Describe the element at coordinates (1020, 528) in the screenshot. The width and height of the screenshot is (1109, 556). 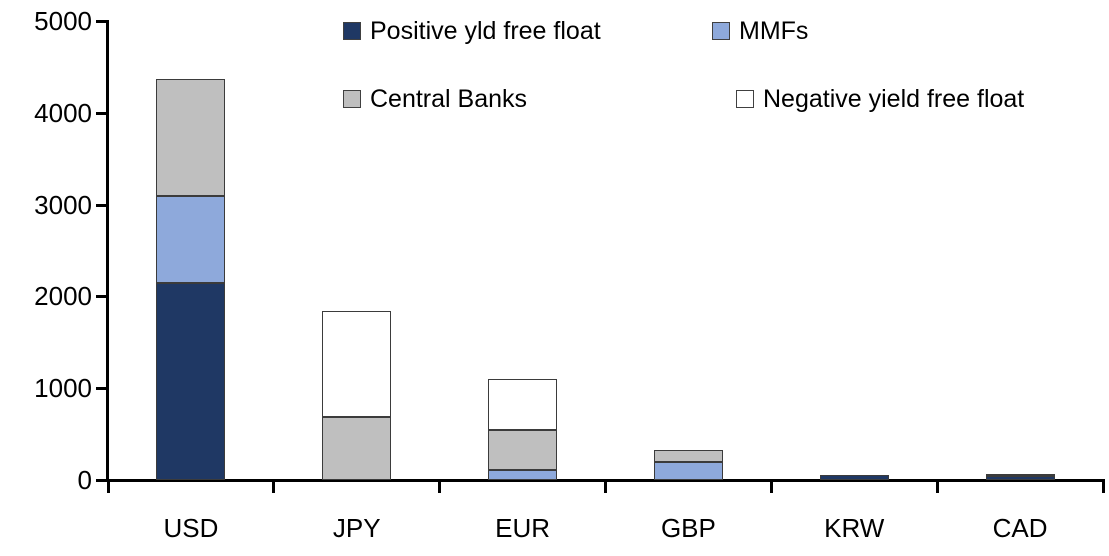
I see `x-tick-label: CAD` at that location.